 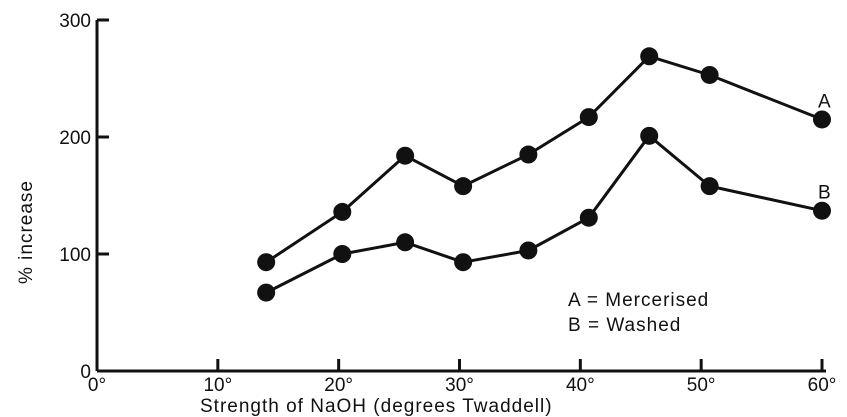 I want to click on y-axis-title: % increase, so click(x=26, y=232).